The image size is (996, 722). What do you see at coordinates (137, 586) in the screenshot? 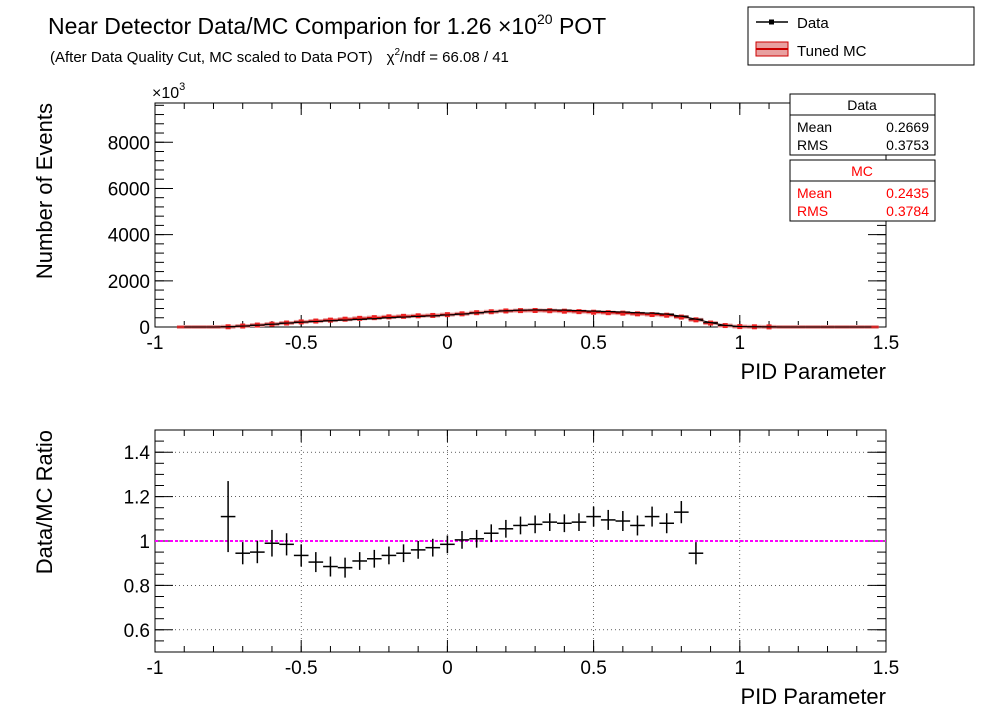
I see `bottom-y-tick-label: 0.8` at bounding box center [137, 586].